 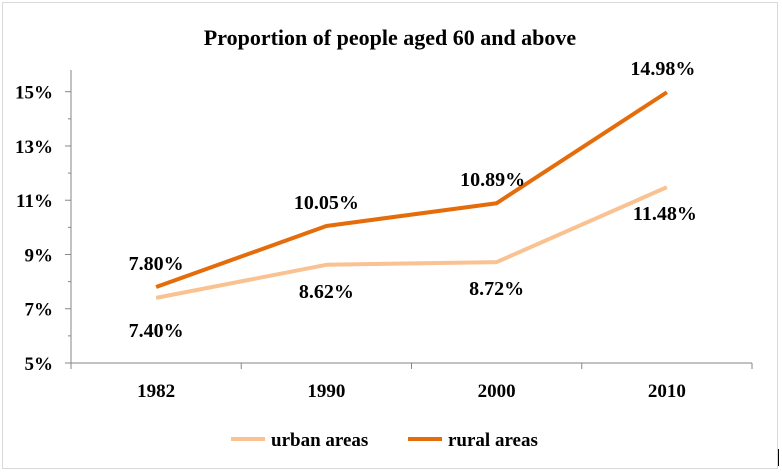 I want to click on y-tick-label: 9%, so click(x=39, y=255).